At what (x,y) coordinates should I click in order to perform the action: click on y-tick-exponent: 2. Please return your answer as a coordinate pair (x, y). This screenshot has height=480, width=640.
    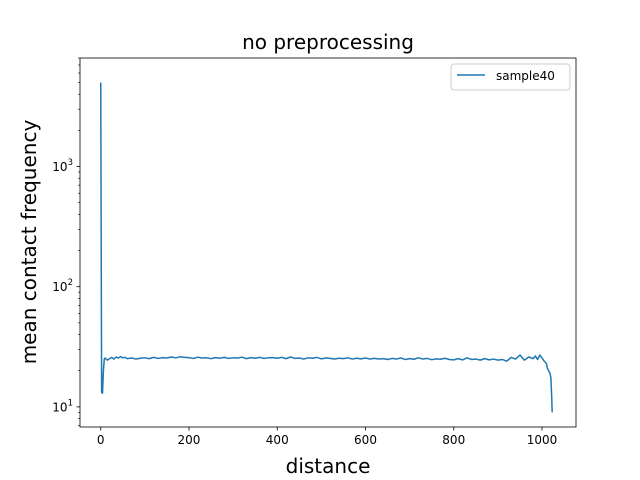
    Looking at the image, I should click on (70, 283).